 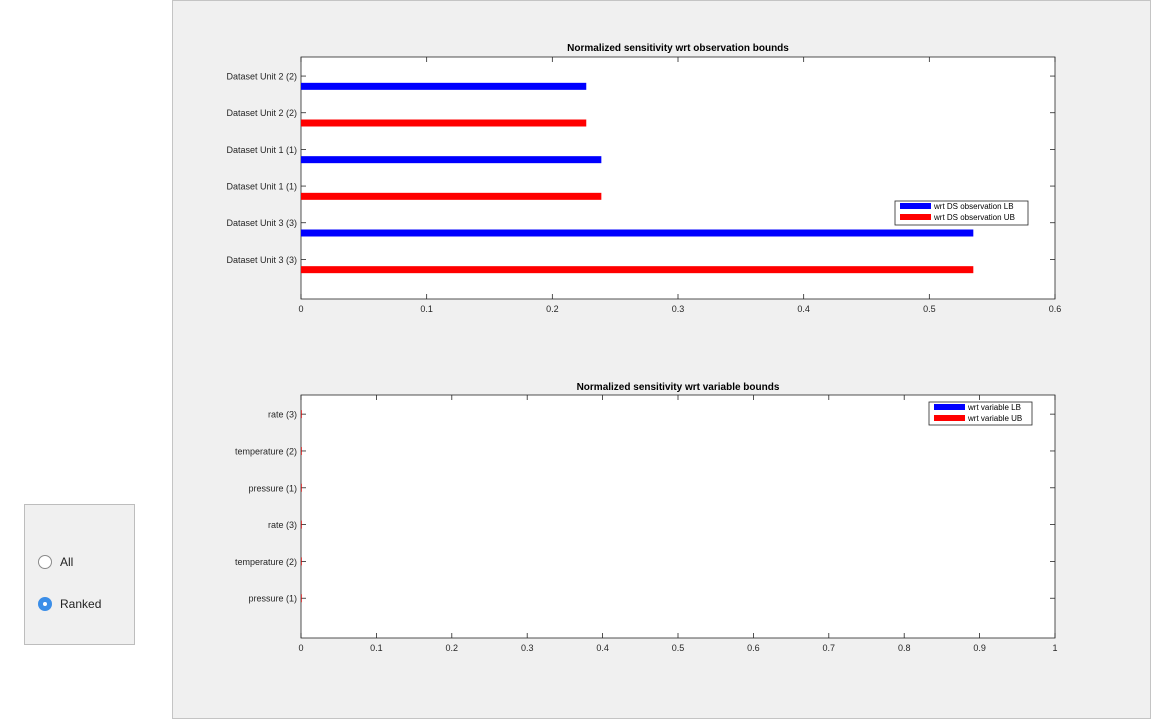 What do you see at coordinates (45, 604) in the screenshot?
I see `radio-ranked-indicator` at bounding box center [45, 604].